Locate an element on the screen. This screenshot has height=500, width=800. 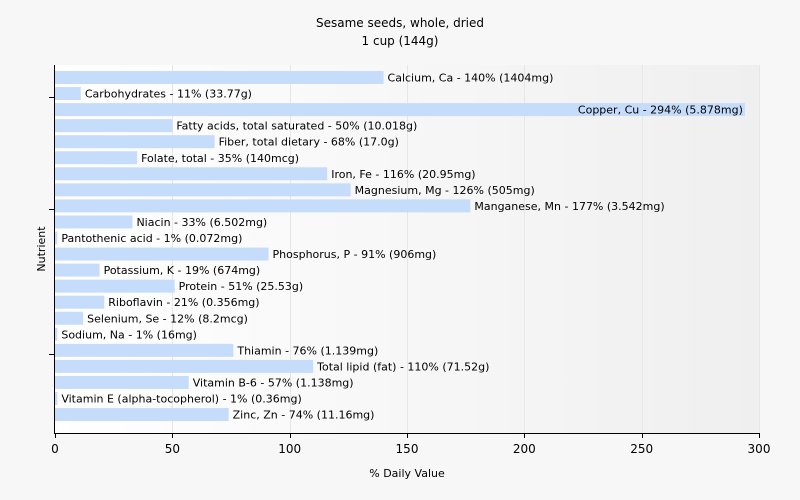
bar-label: Fiber, total dietary - 68% (17.0g) is located at coordinates (309, 142).